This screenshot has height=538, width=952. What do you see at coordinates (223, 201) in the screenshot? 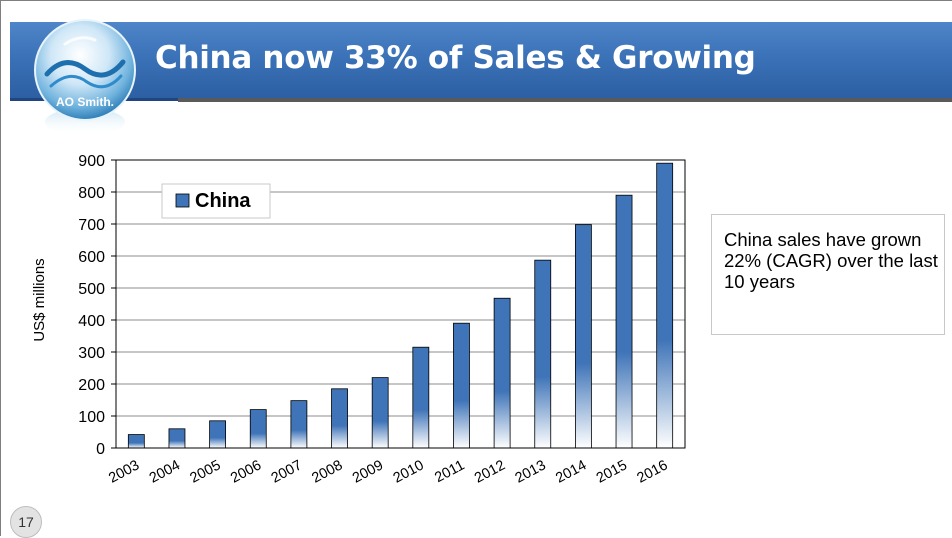
I see `legend-label: China` at bounding box center [223, 201].